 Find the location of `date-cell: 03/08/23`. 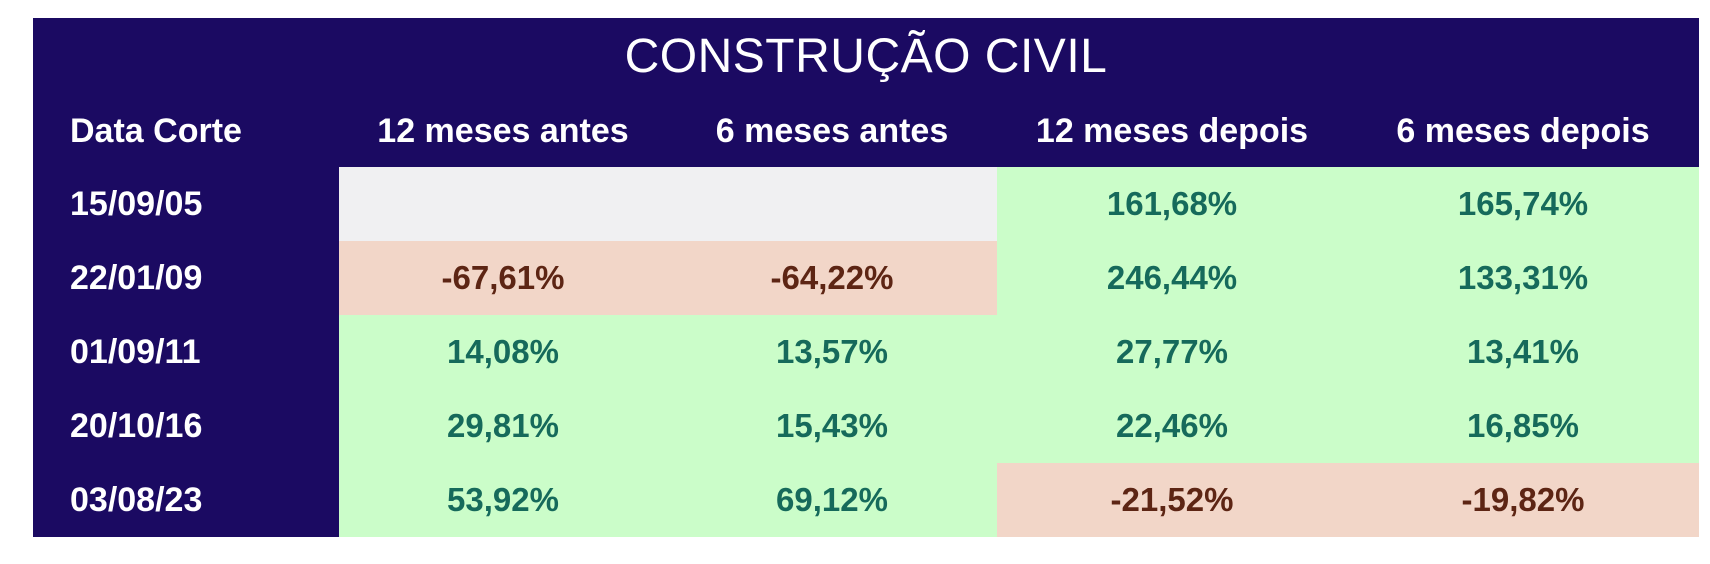

date-cell: 03/08/23 is located at coordinates (186, 500).